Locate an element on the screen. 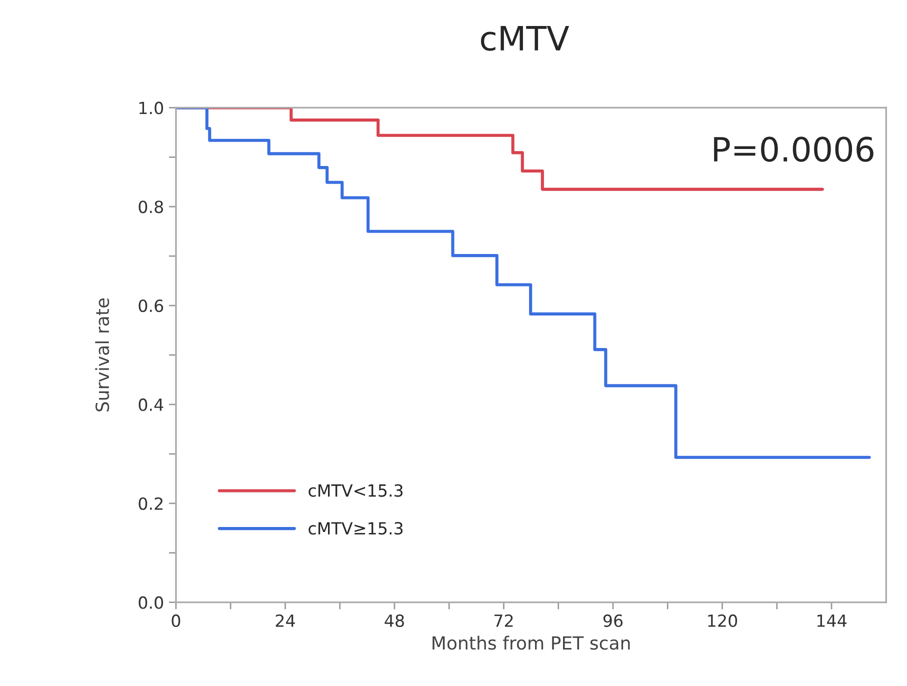 This screenshot has height=686, width=907. chart-title: cMTV is located at coordinates (525, 38).